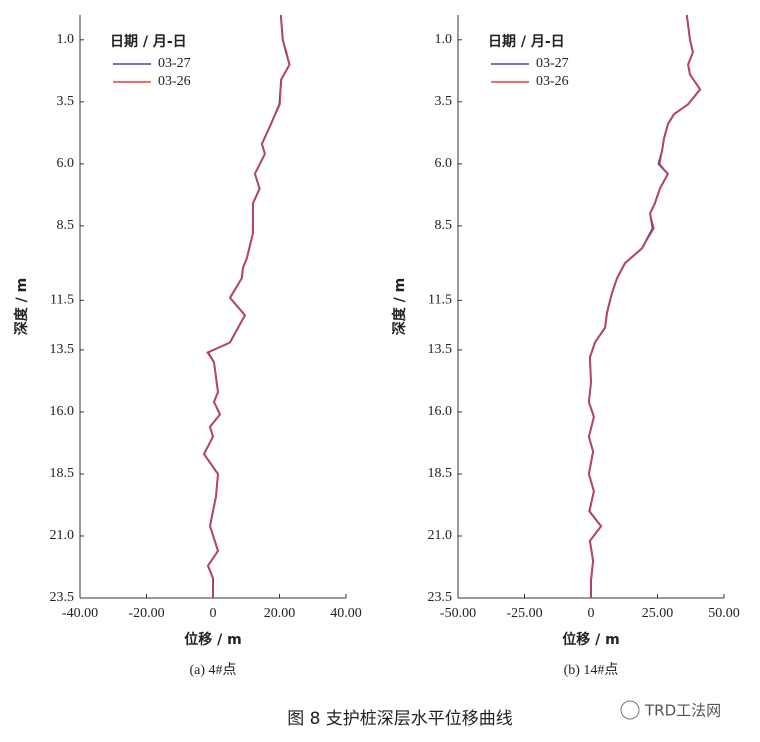  I want to click on x-tick-label: 40.00, so click(346, 613).